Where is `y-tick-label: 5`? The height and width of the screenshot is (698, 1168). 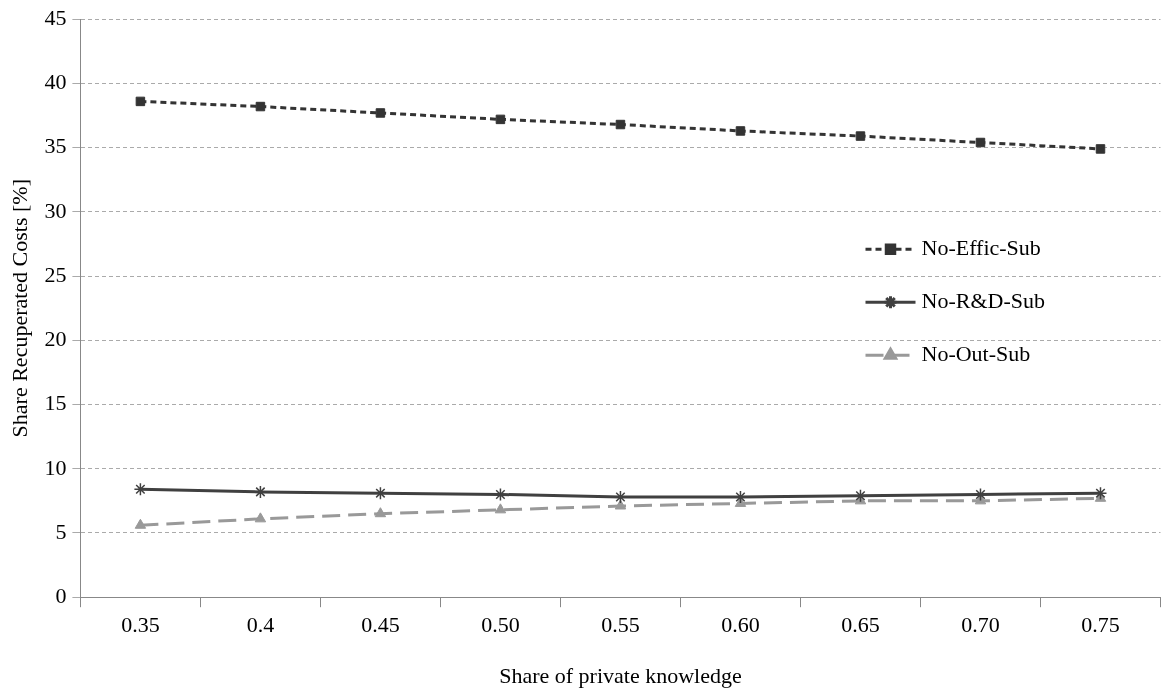 y-tick-label: 5 is located at coordinates (61, 531).